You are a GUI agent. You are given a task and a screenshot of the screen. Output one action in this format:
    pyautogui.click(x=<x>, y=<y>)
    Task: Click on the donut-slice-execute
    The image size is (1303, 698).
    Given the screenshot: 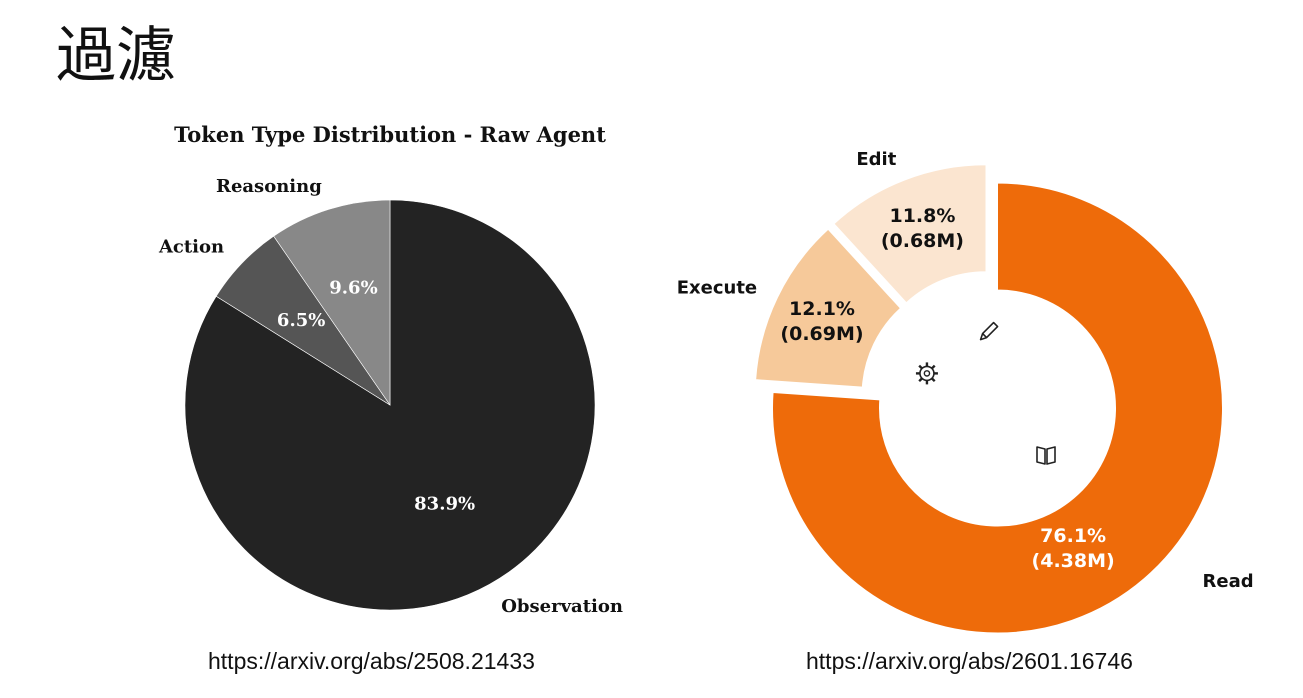 What is the action you would take?
    pyautogui.click(x=828, y=308)
    